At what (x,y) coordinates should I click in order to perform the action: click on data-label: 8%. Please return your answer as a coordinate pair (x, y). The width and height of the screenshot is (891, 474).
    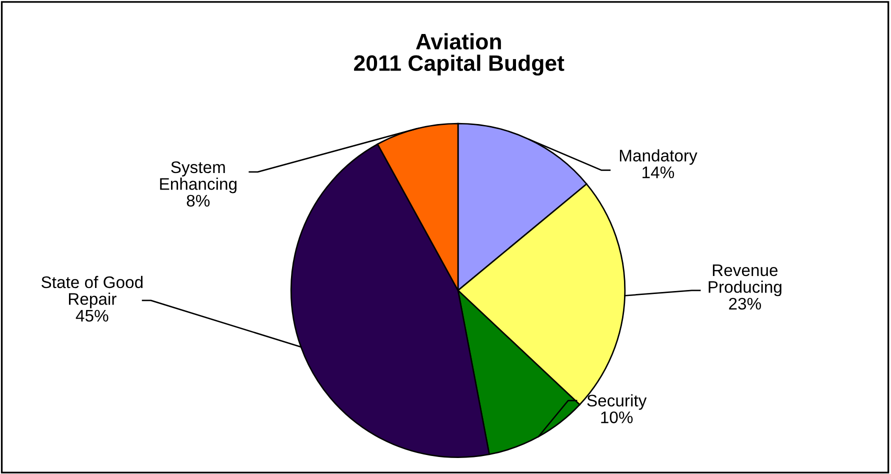
    Looking at the image, I should click on (198, 200).